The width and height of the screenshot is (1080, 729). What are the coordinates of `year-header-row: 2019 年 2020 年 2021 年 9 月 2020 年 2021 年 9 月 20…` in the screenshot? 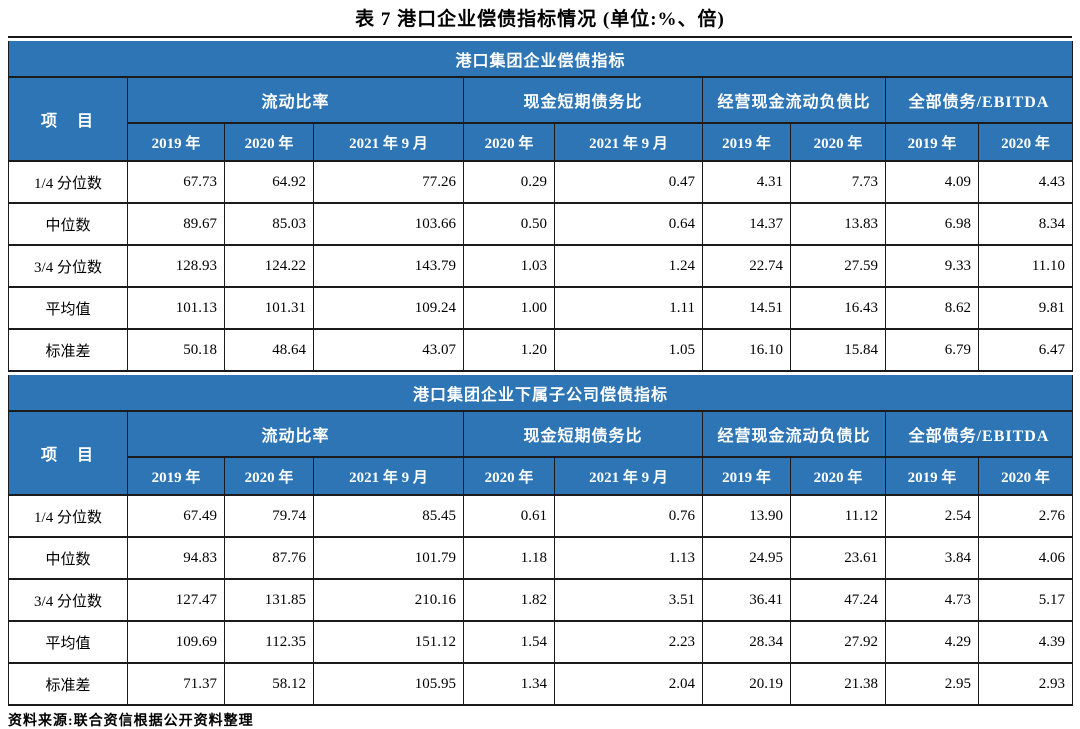 It's located at (541, 476).